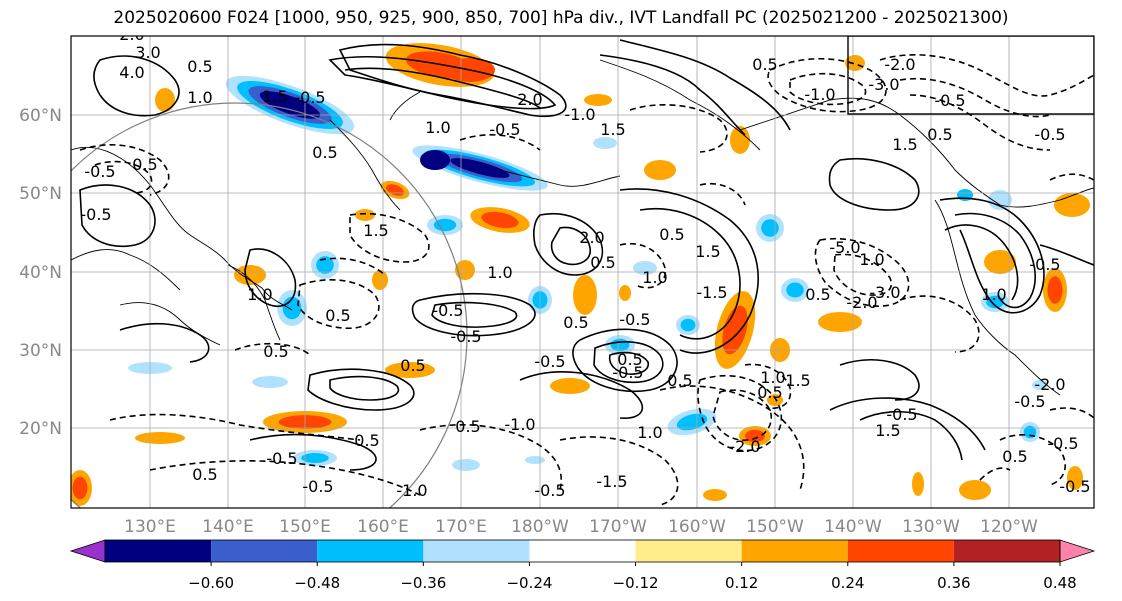 Image resolution: width=1122 pixels, height=601 pixels. Describe the element at coordinates (461, 527) in the screenshot. I see `lon-tick-label: 170°E` at that location.